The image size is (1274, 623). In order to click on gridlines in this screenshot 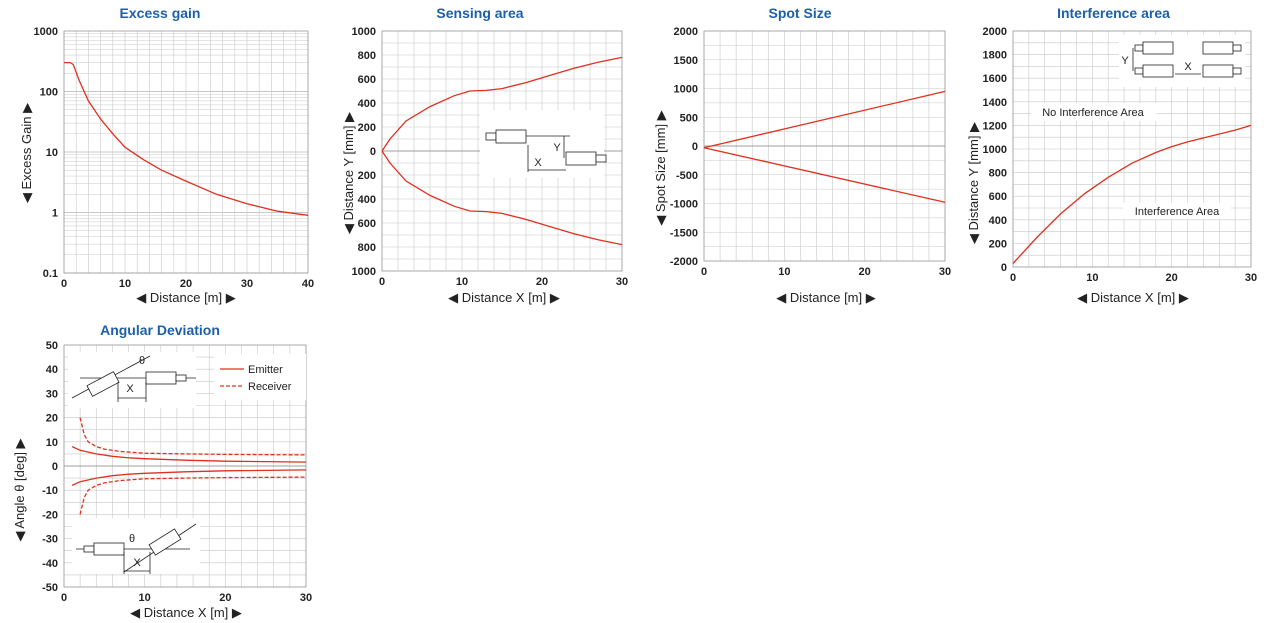, I will do `click(186, 152)`.